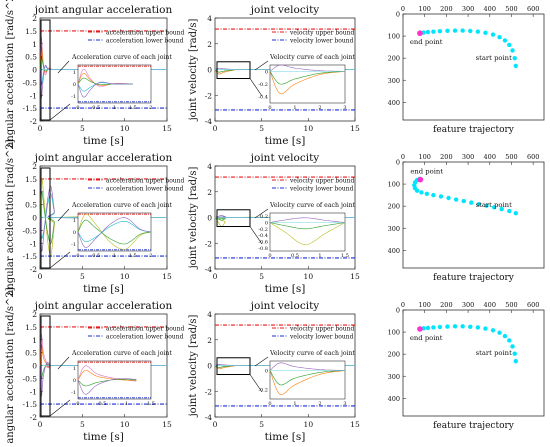 The image size is (550, 447). I want to click on velocity-legend-label: velocity upper bound, so click(322, 181).